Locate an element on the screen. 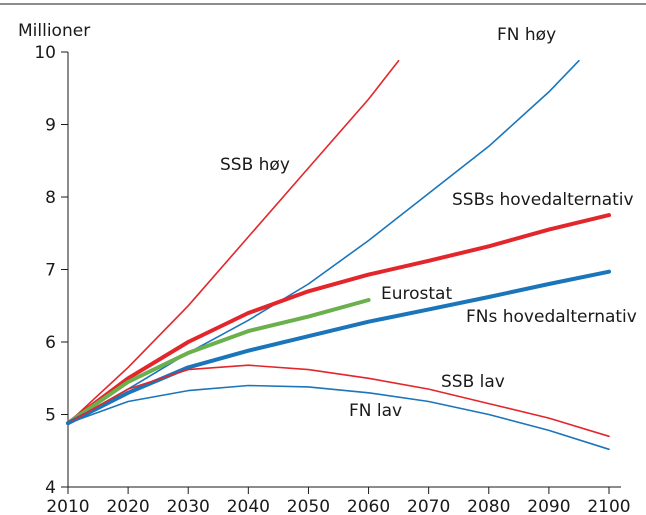  series-label: SSBs hovedalternativ is located at coordinates (543, 200).